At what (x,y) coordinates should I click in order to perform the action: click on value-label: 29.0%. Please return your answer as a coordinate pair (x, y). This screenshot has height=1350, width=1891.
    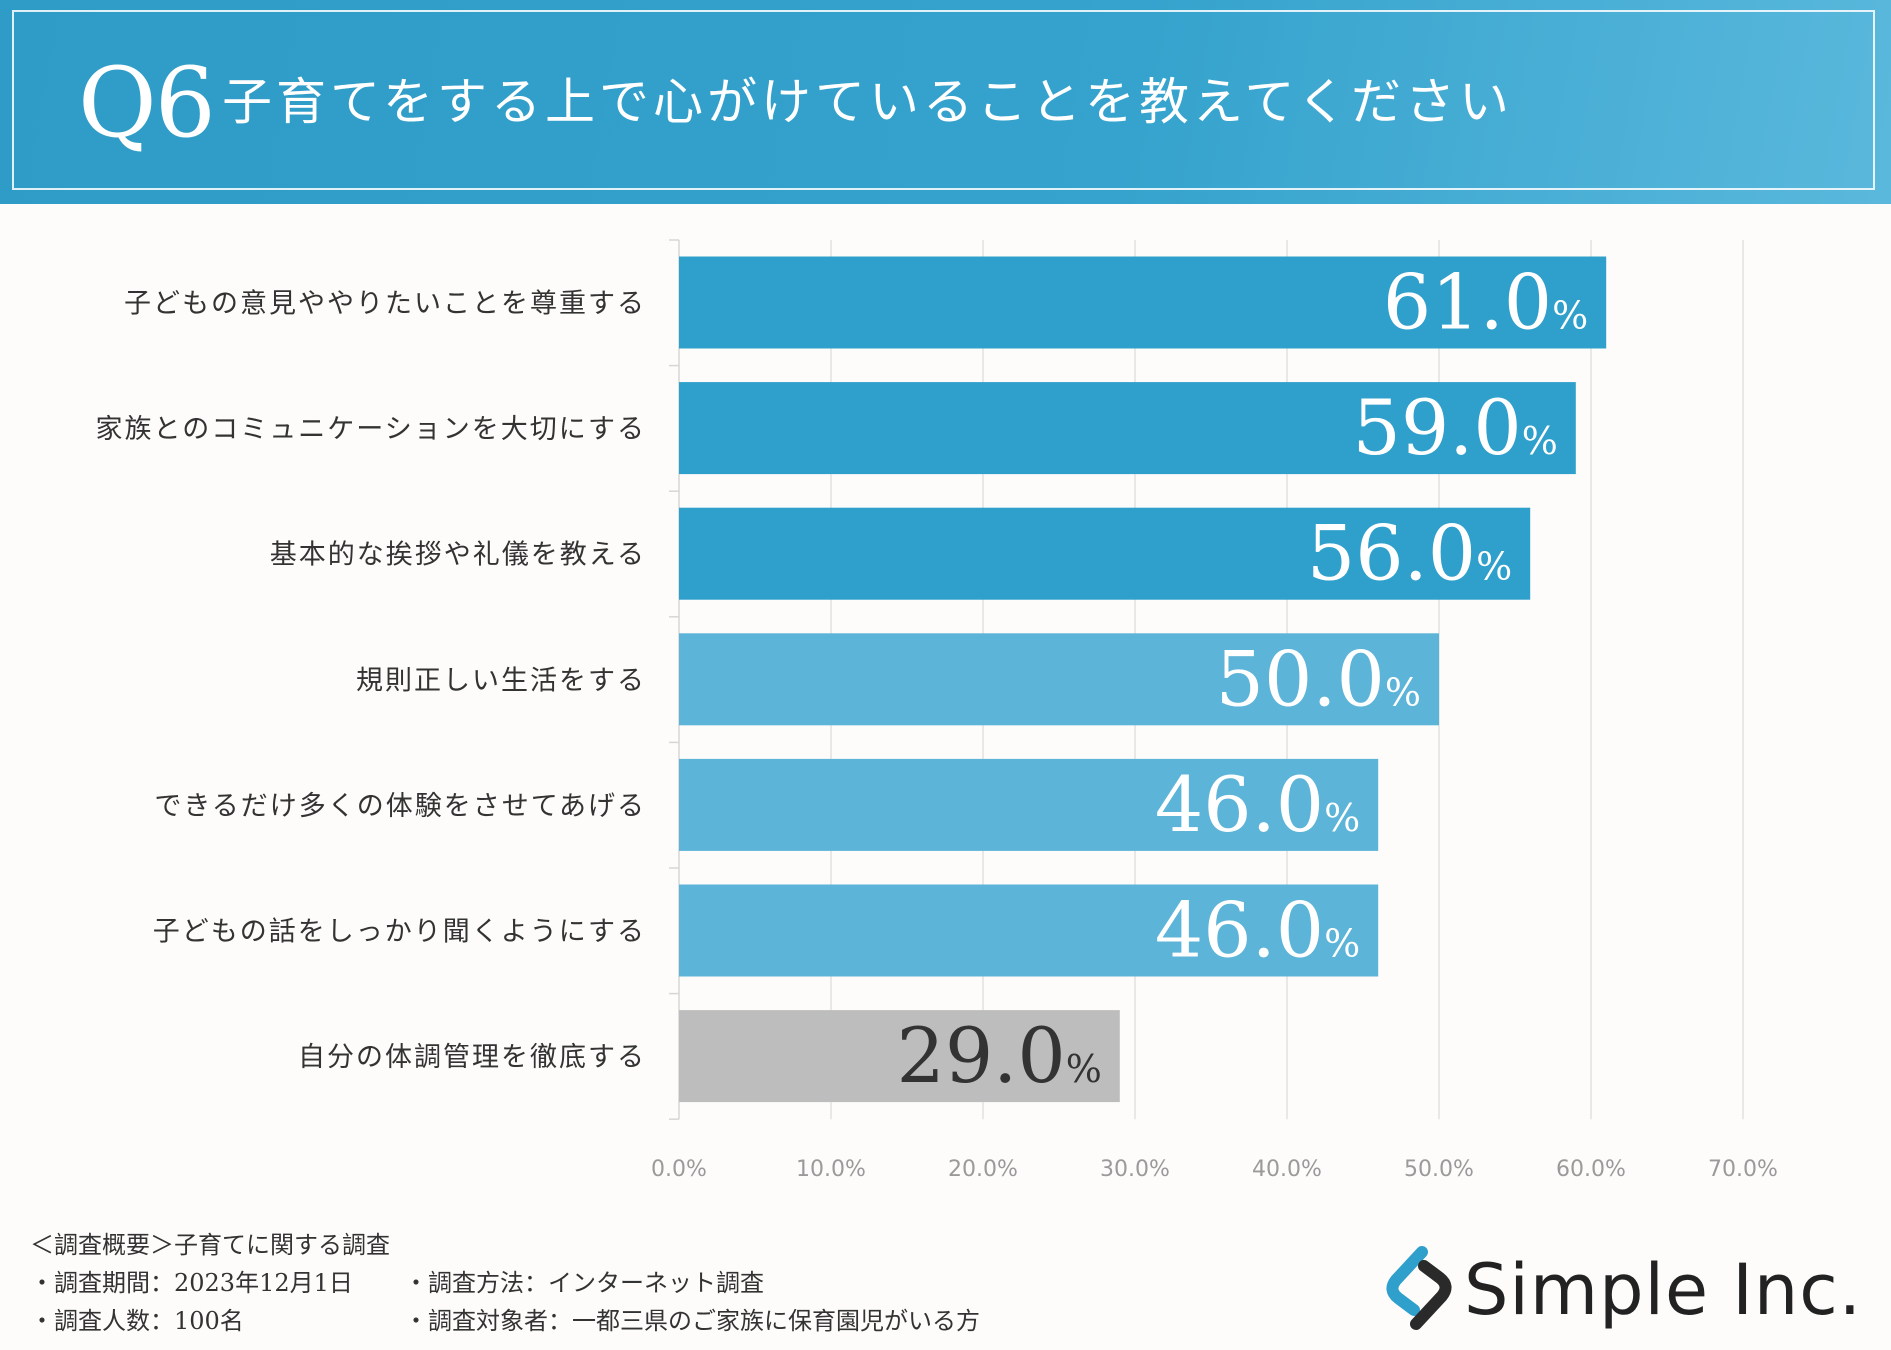
    Looking at the image, I should click on (998, 1055).